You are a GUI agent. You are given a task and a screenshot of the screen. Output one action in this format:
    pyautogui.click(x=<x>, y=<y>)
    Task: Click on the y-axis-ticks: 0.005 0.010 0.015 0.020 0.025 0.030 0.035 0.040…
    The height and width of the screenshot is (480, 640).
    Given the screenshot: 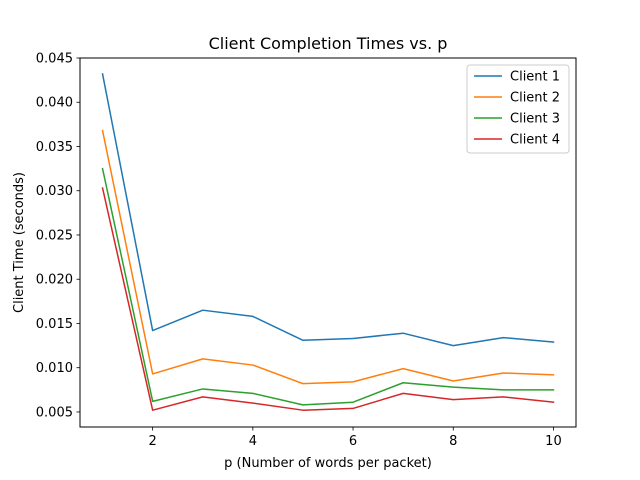 What is the action you would take?
    pyautogui.click(x=58, y=236)
    